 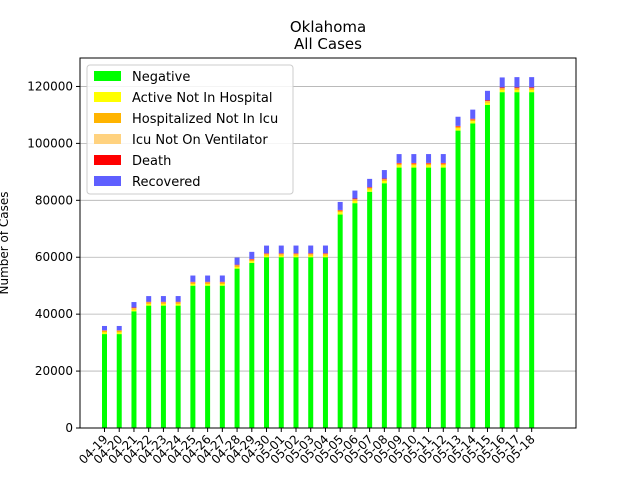 What do you see at coordinates (54, 200) in the screenshot?
I see `y-tick-label-80000: 80000` at bounding box center [54, 200].